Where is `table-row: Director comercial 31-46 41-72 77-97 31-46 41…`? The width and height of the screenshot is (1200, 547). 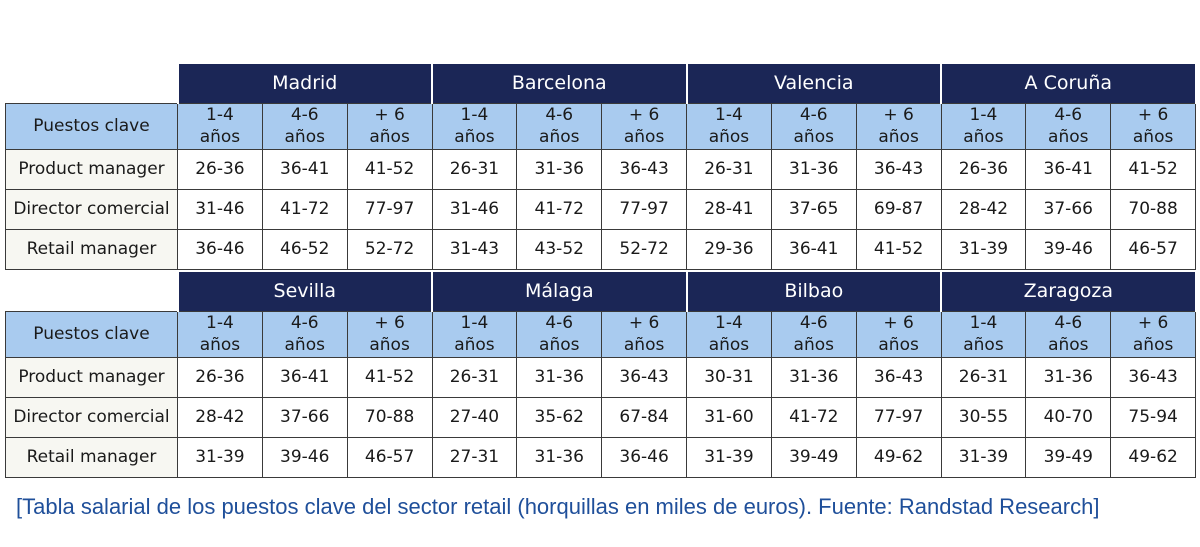 table-row: Director comercial 31-46 41-72 77-97 31-46 41… is located at coordinates (601, 209).